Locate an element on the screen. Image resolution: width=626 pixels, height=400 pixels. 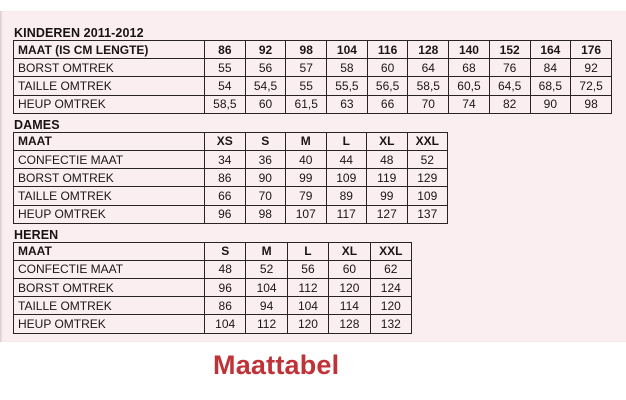
cell-value: 36 is located at coordinates (265, 159).